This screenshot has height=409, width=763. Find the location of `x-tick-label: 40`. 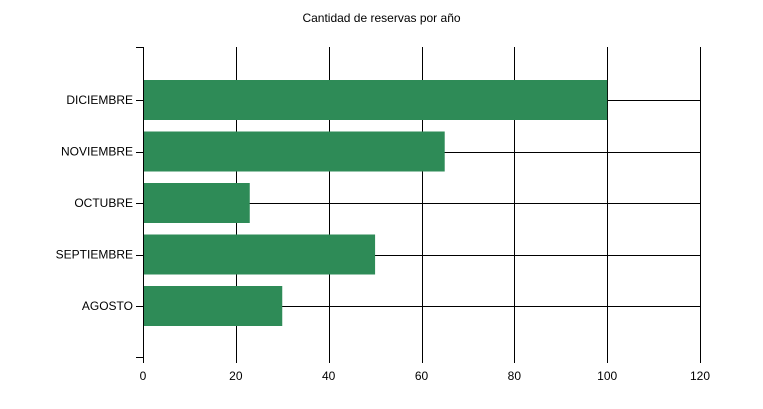

x-tick-label: 40 is located at coordinates (329, 376).